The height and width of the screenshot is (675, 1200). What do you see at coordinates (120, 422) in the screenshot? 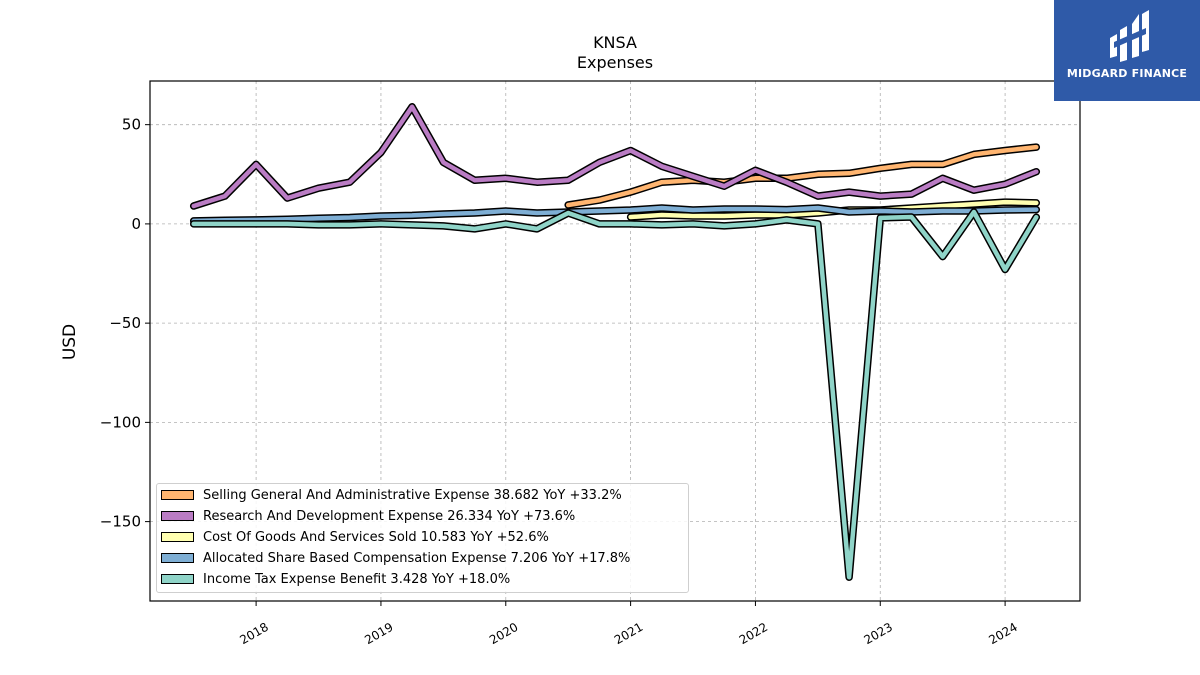
I see `y-tick-label: −100` at bounding box center [120, 422].